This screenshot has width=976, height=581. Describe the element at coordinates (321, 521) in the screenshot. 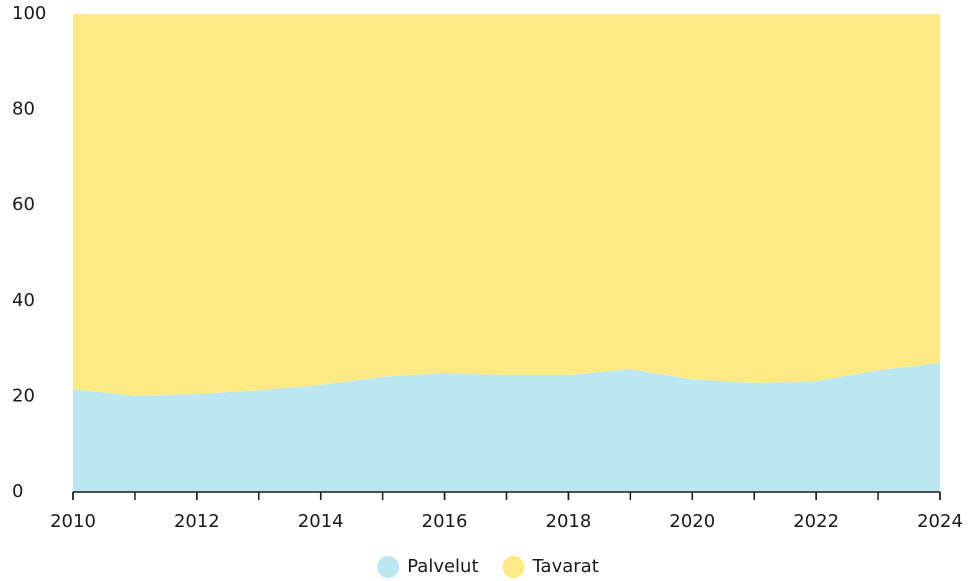

I see `x-tick-label: 2014` at that location.